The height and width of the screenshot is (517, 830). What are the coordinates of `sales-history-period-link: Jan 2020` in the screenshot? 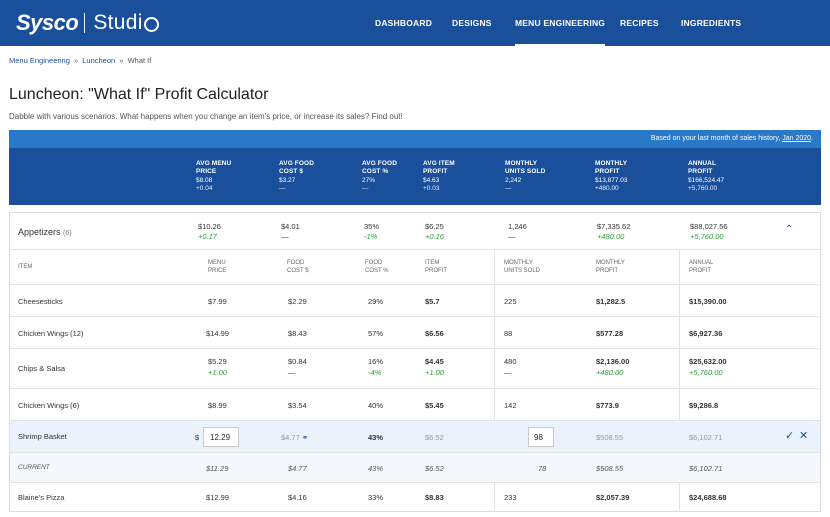 It's located at (797, 138).